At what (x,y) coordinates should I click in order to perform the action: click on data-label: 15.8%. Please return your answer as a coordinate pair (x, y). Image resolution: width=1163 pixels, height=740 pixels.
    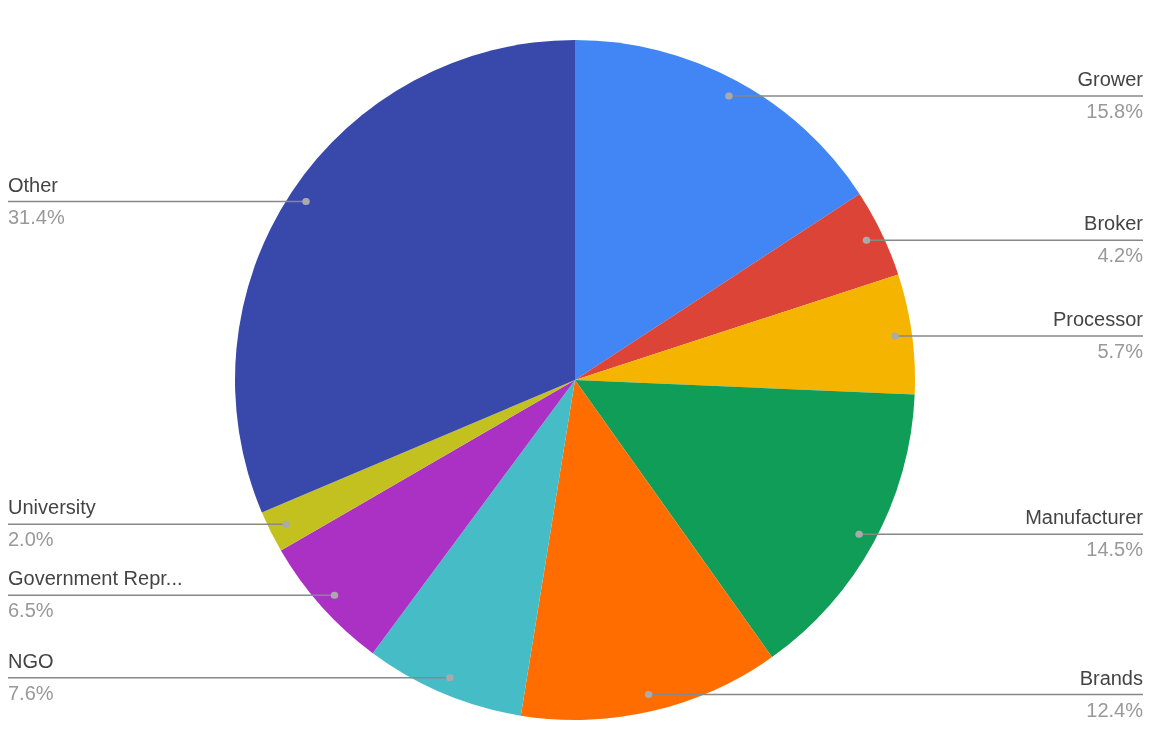
    Looking at the image, I should click on (1115, 110).